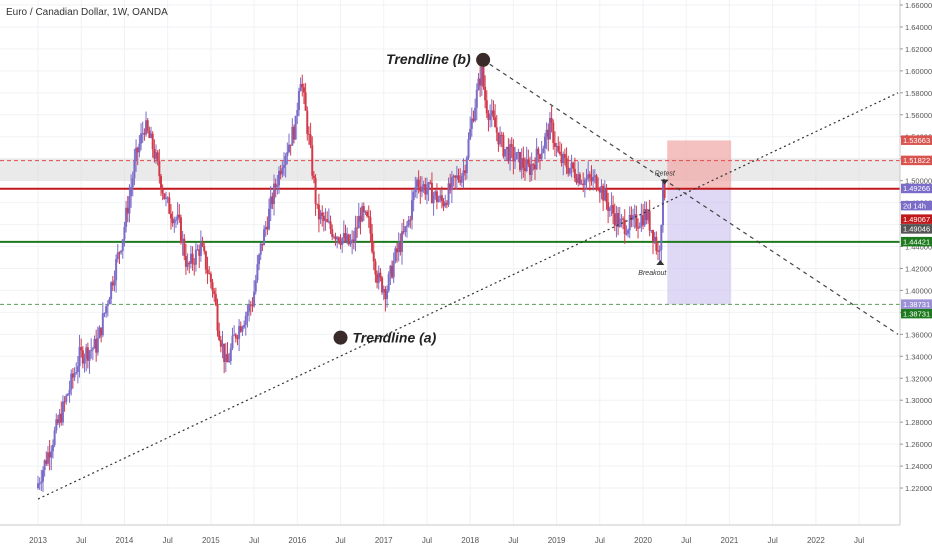  What do you see at coordinates (918, 356) in the screenshot?
I see `price-tick-label: 1.34000` at bounding box center [918, 356].